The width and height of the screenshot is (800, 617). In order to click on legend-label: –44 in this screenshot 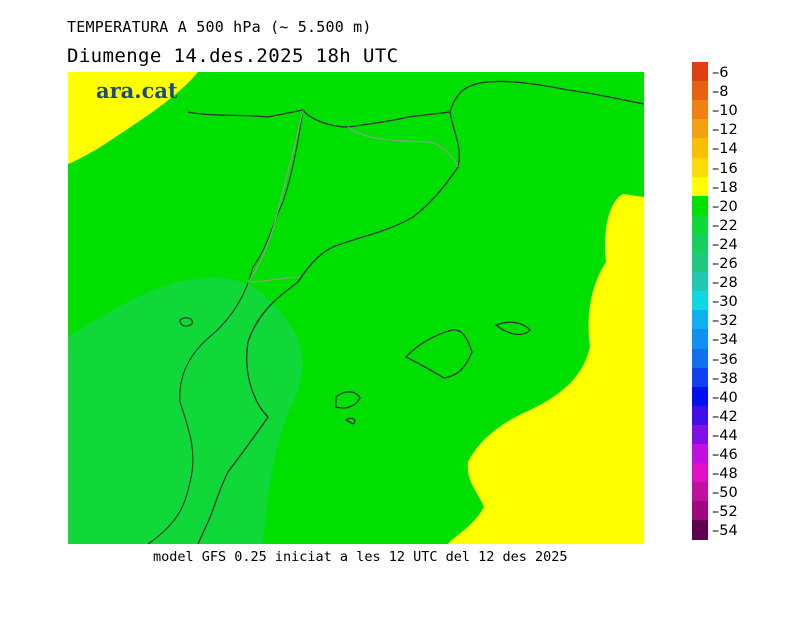, I will do `click(725, 435)`.